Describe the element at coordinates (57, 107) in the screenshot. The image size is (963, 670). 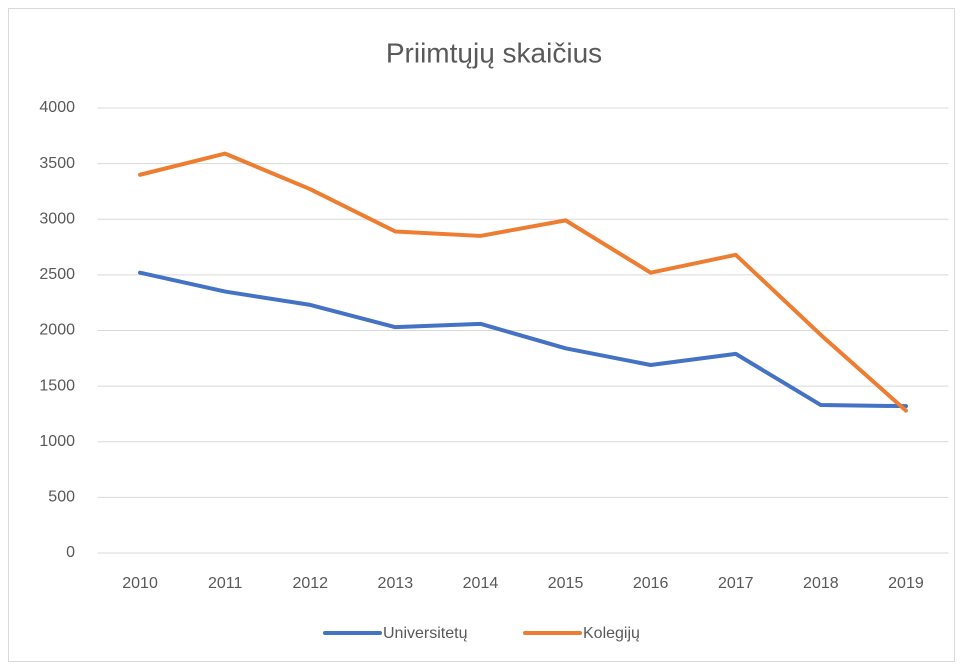
I see `y-tick-label: 4000` at that location.